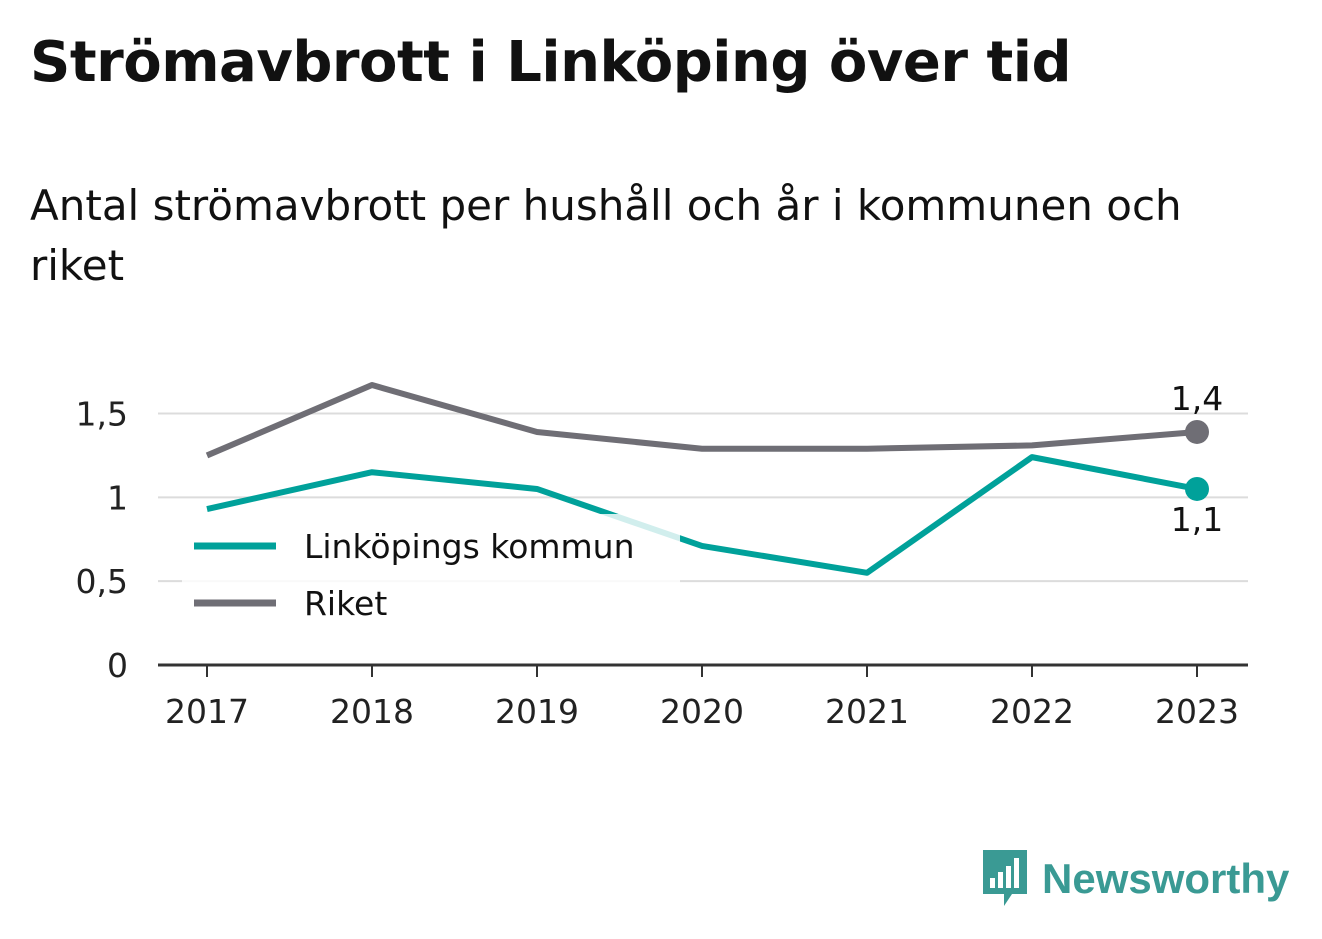 The height and width of the screenshot is (939, 1322). I want to click on end-value-label: 1,4, so click(1197, 398).